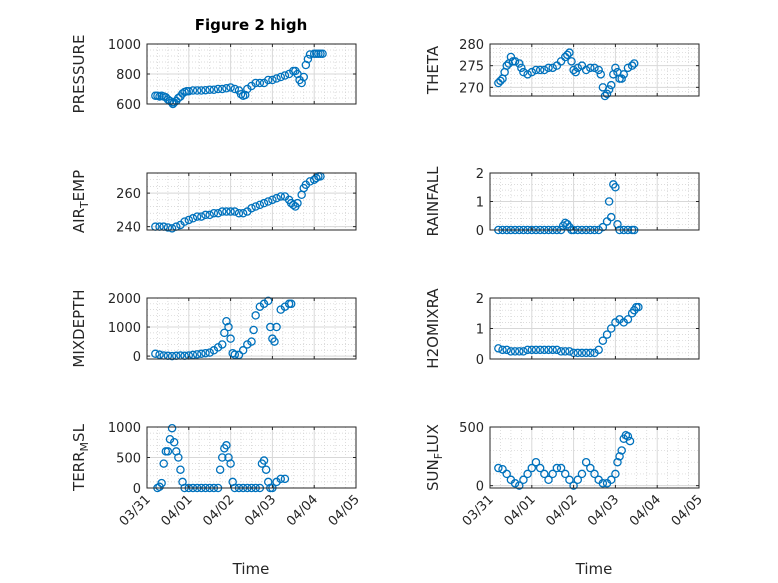  Describe the element at coordinates (562, 328) in the screenshot. I see `subplot-6: 0 1 2 H2OMIXRA` at that location.